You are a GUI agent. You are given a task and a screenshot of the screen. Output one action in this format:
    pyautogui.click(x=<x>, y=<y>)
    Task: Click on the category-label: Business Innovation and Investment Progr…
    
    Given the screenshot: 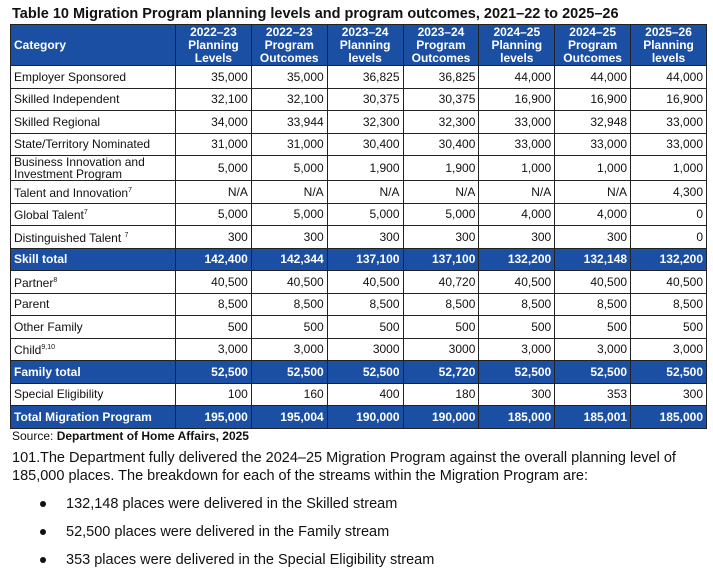 What is the action you would take?
    pyautogui.click(x=79, y=168)
    